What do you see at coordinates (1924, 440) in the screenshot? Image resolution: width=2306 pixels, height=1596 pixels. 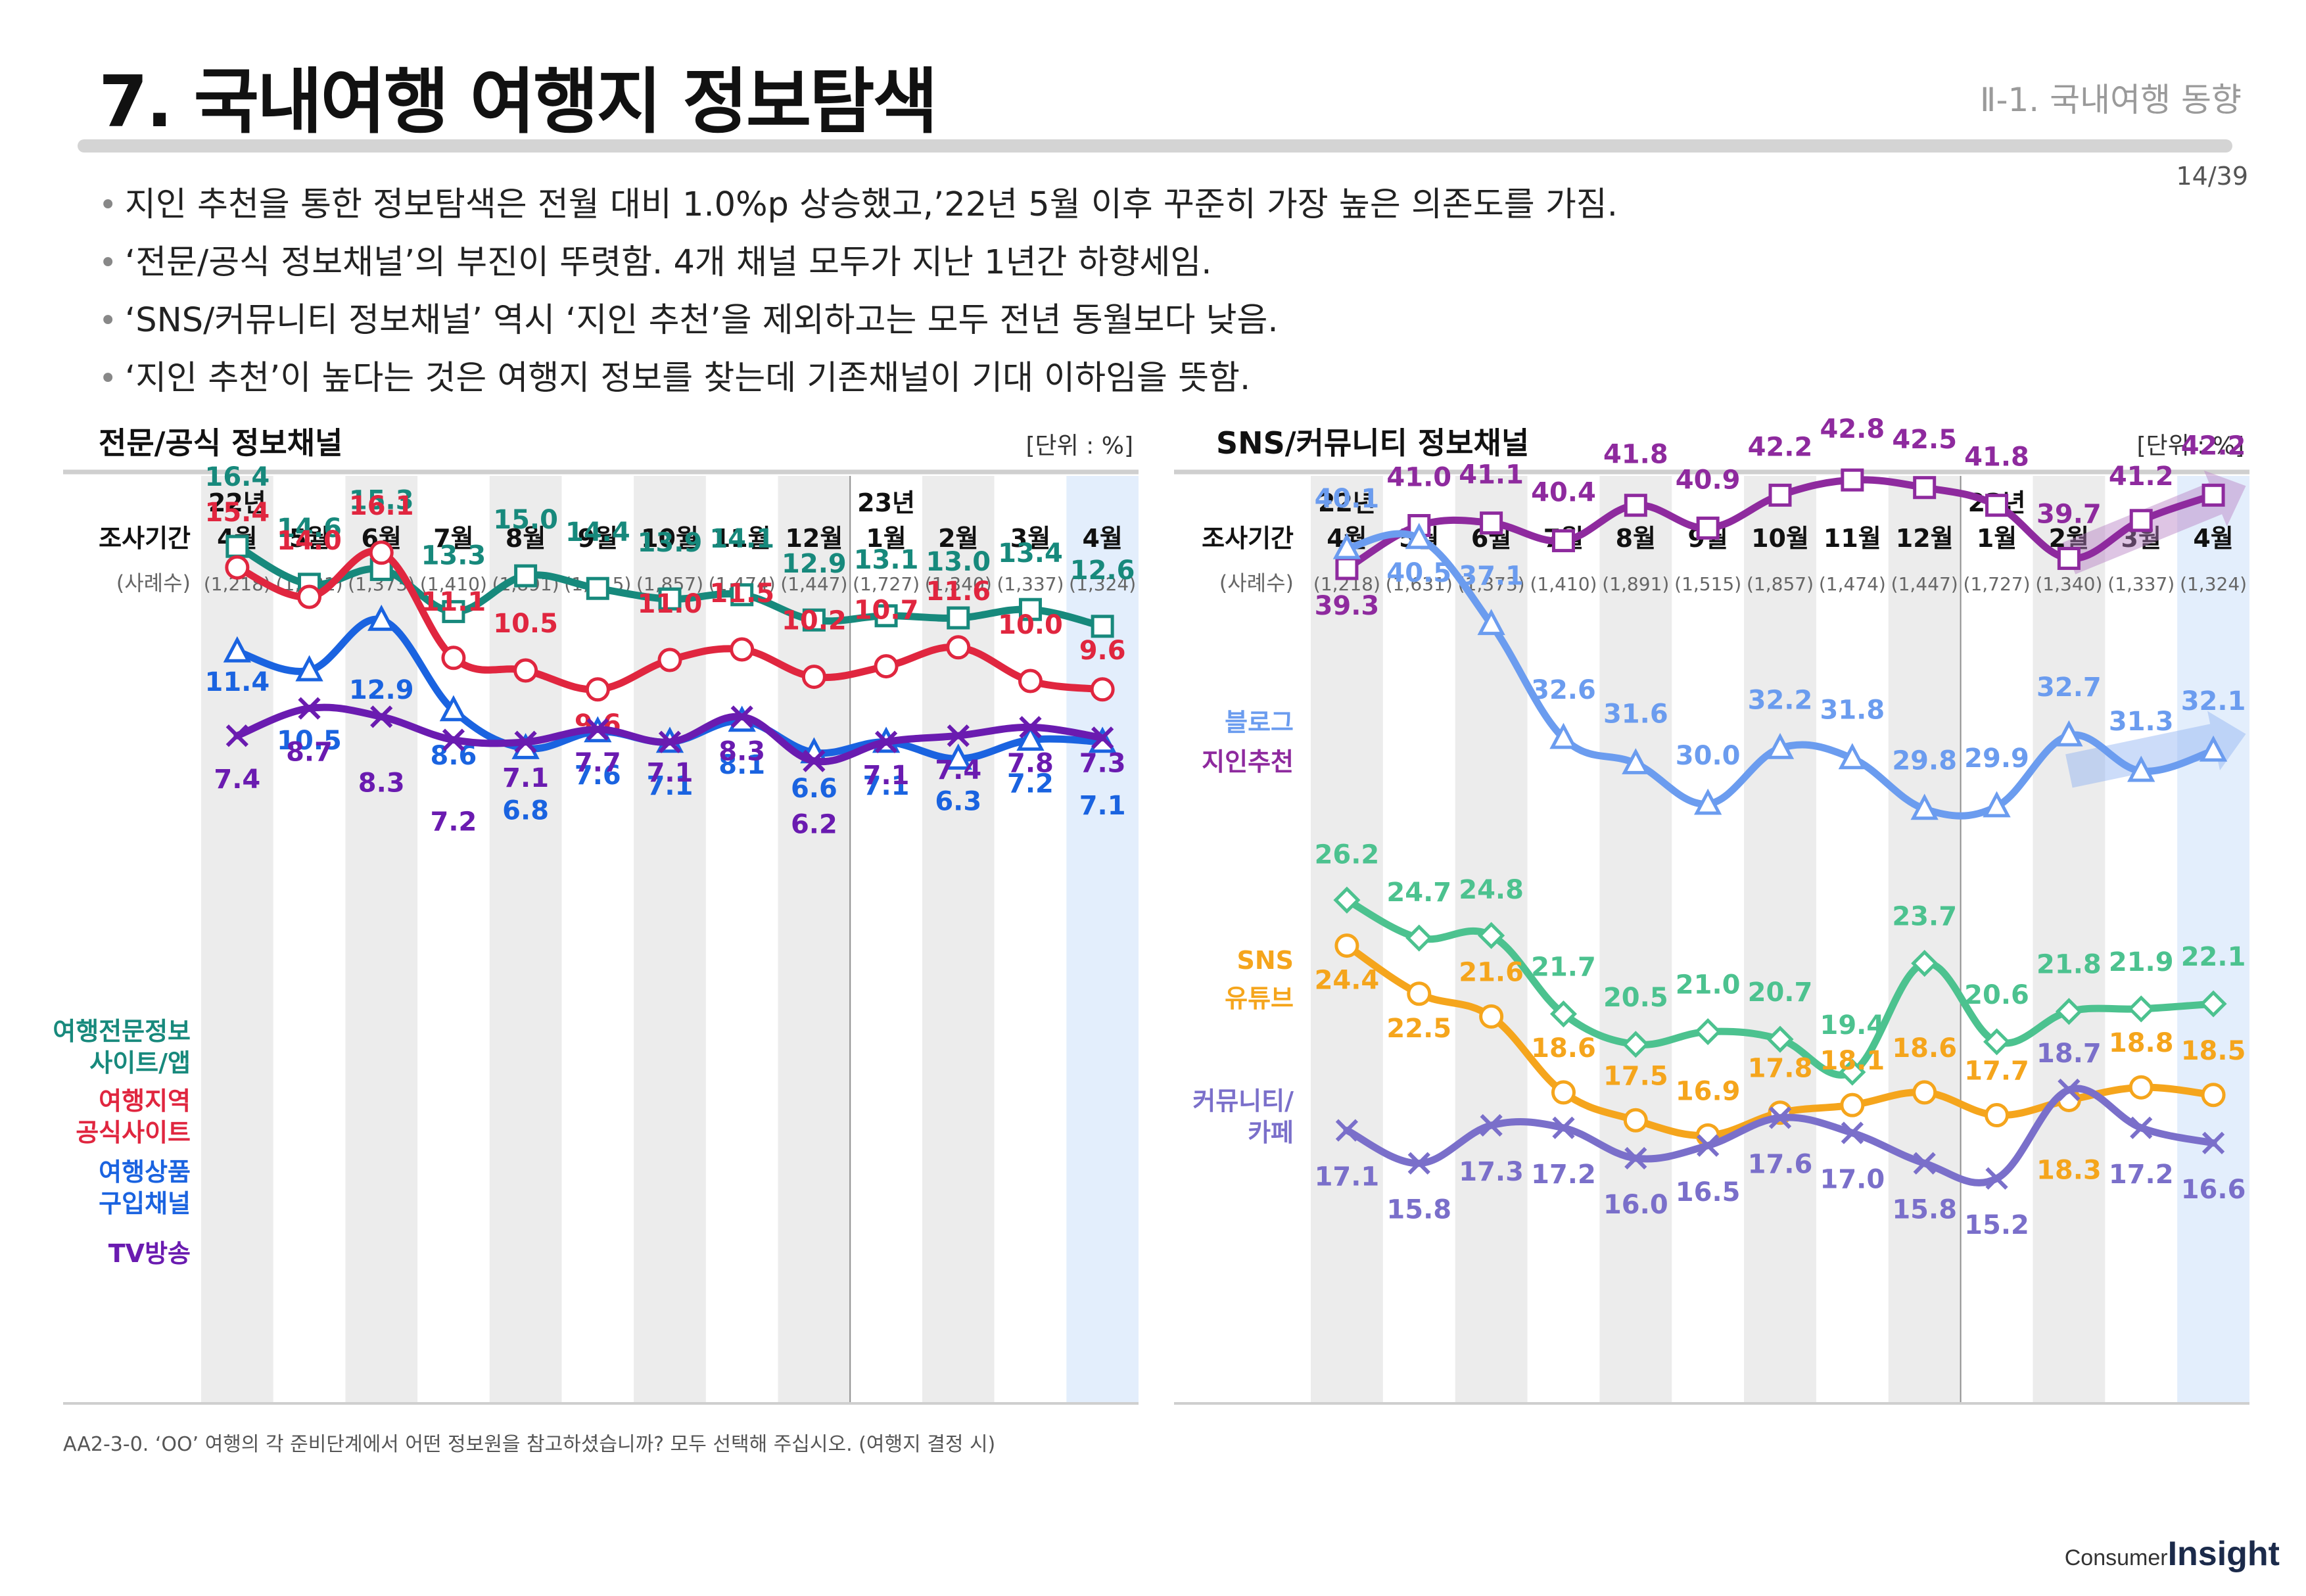 I see `data-value-label: 42.5` at bounding box center [1924, 440].